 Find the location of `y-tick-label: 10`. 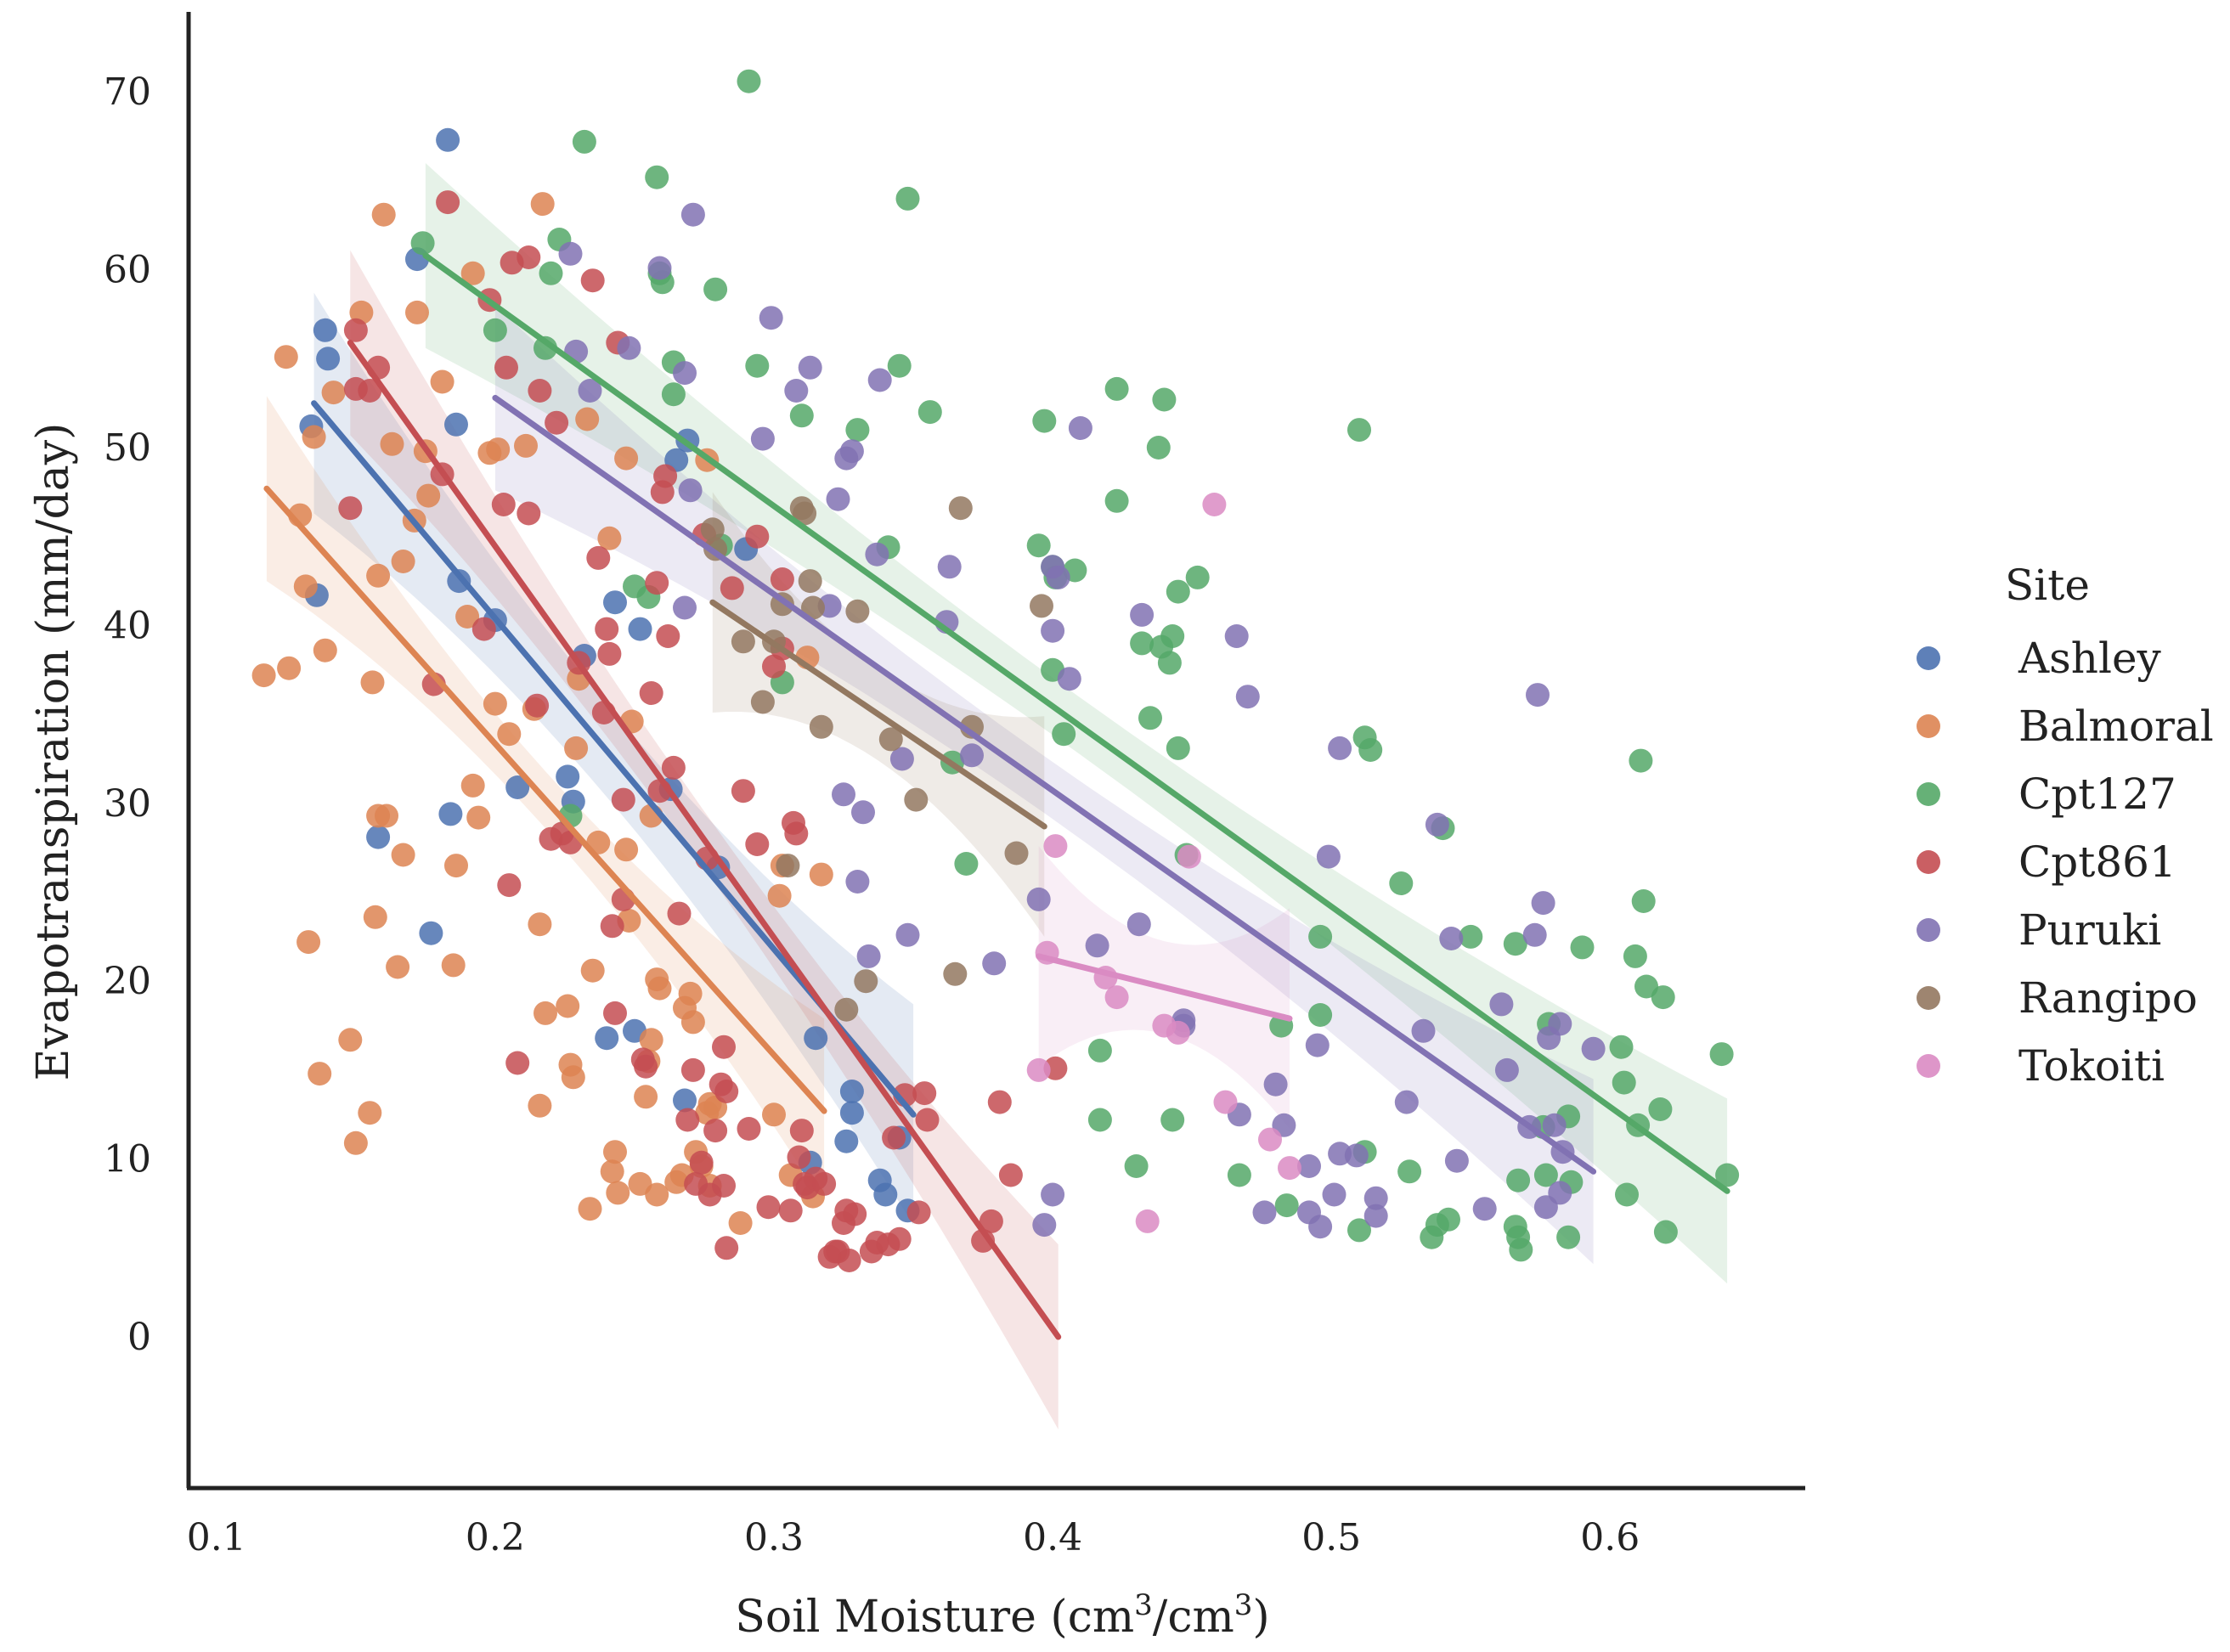

y-tick-label: 10 is located at coordinates (127, 1159).